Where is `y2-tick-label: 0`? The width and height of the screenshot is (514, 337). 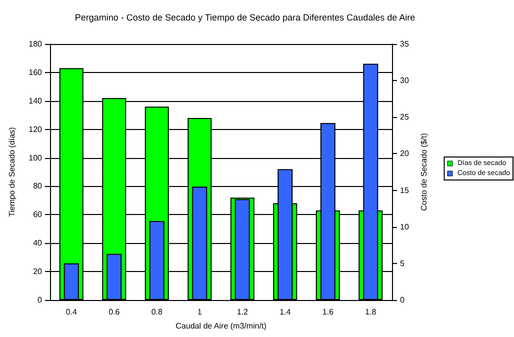
y2-tick-label: 0 is located at coordinates (402, 300).